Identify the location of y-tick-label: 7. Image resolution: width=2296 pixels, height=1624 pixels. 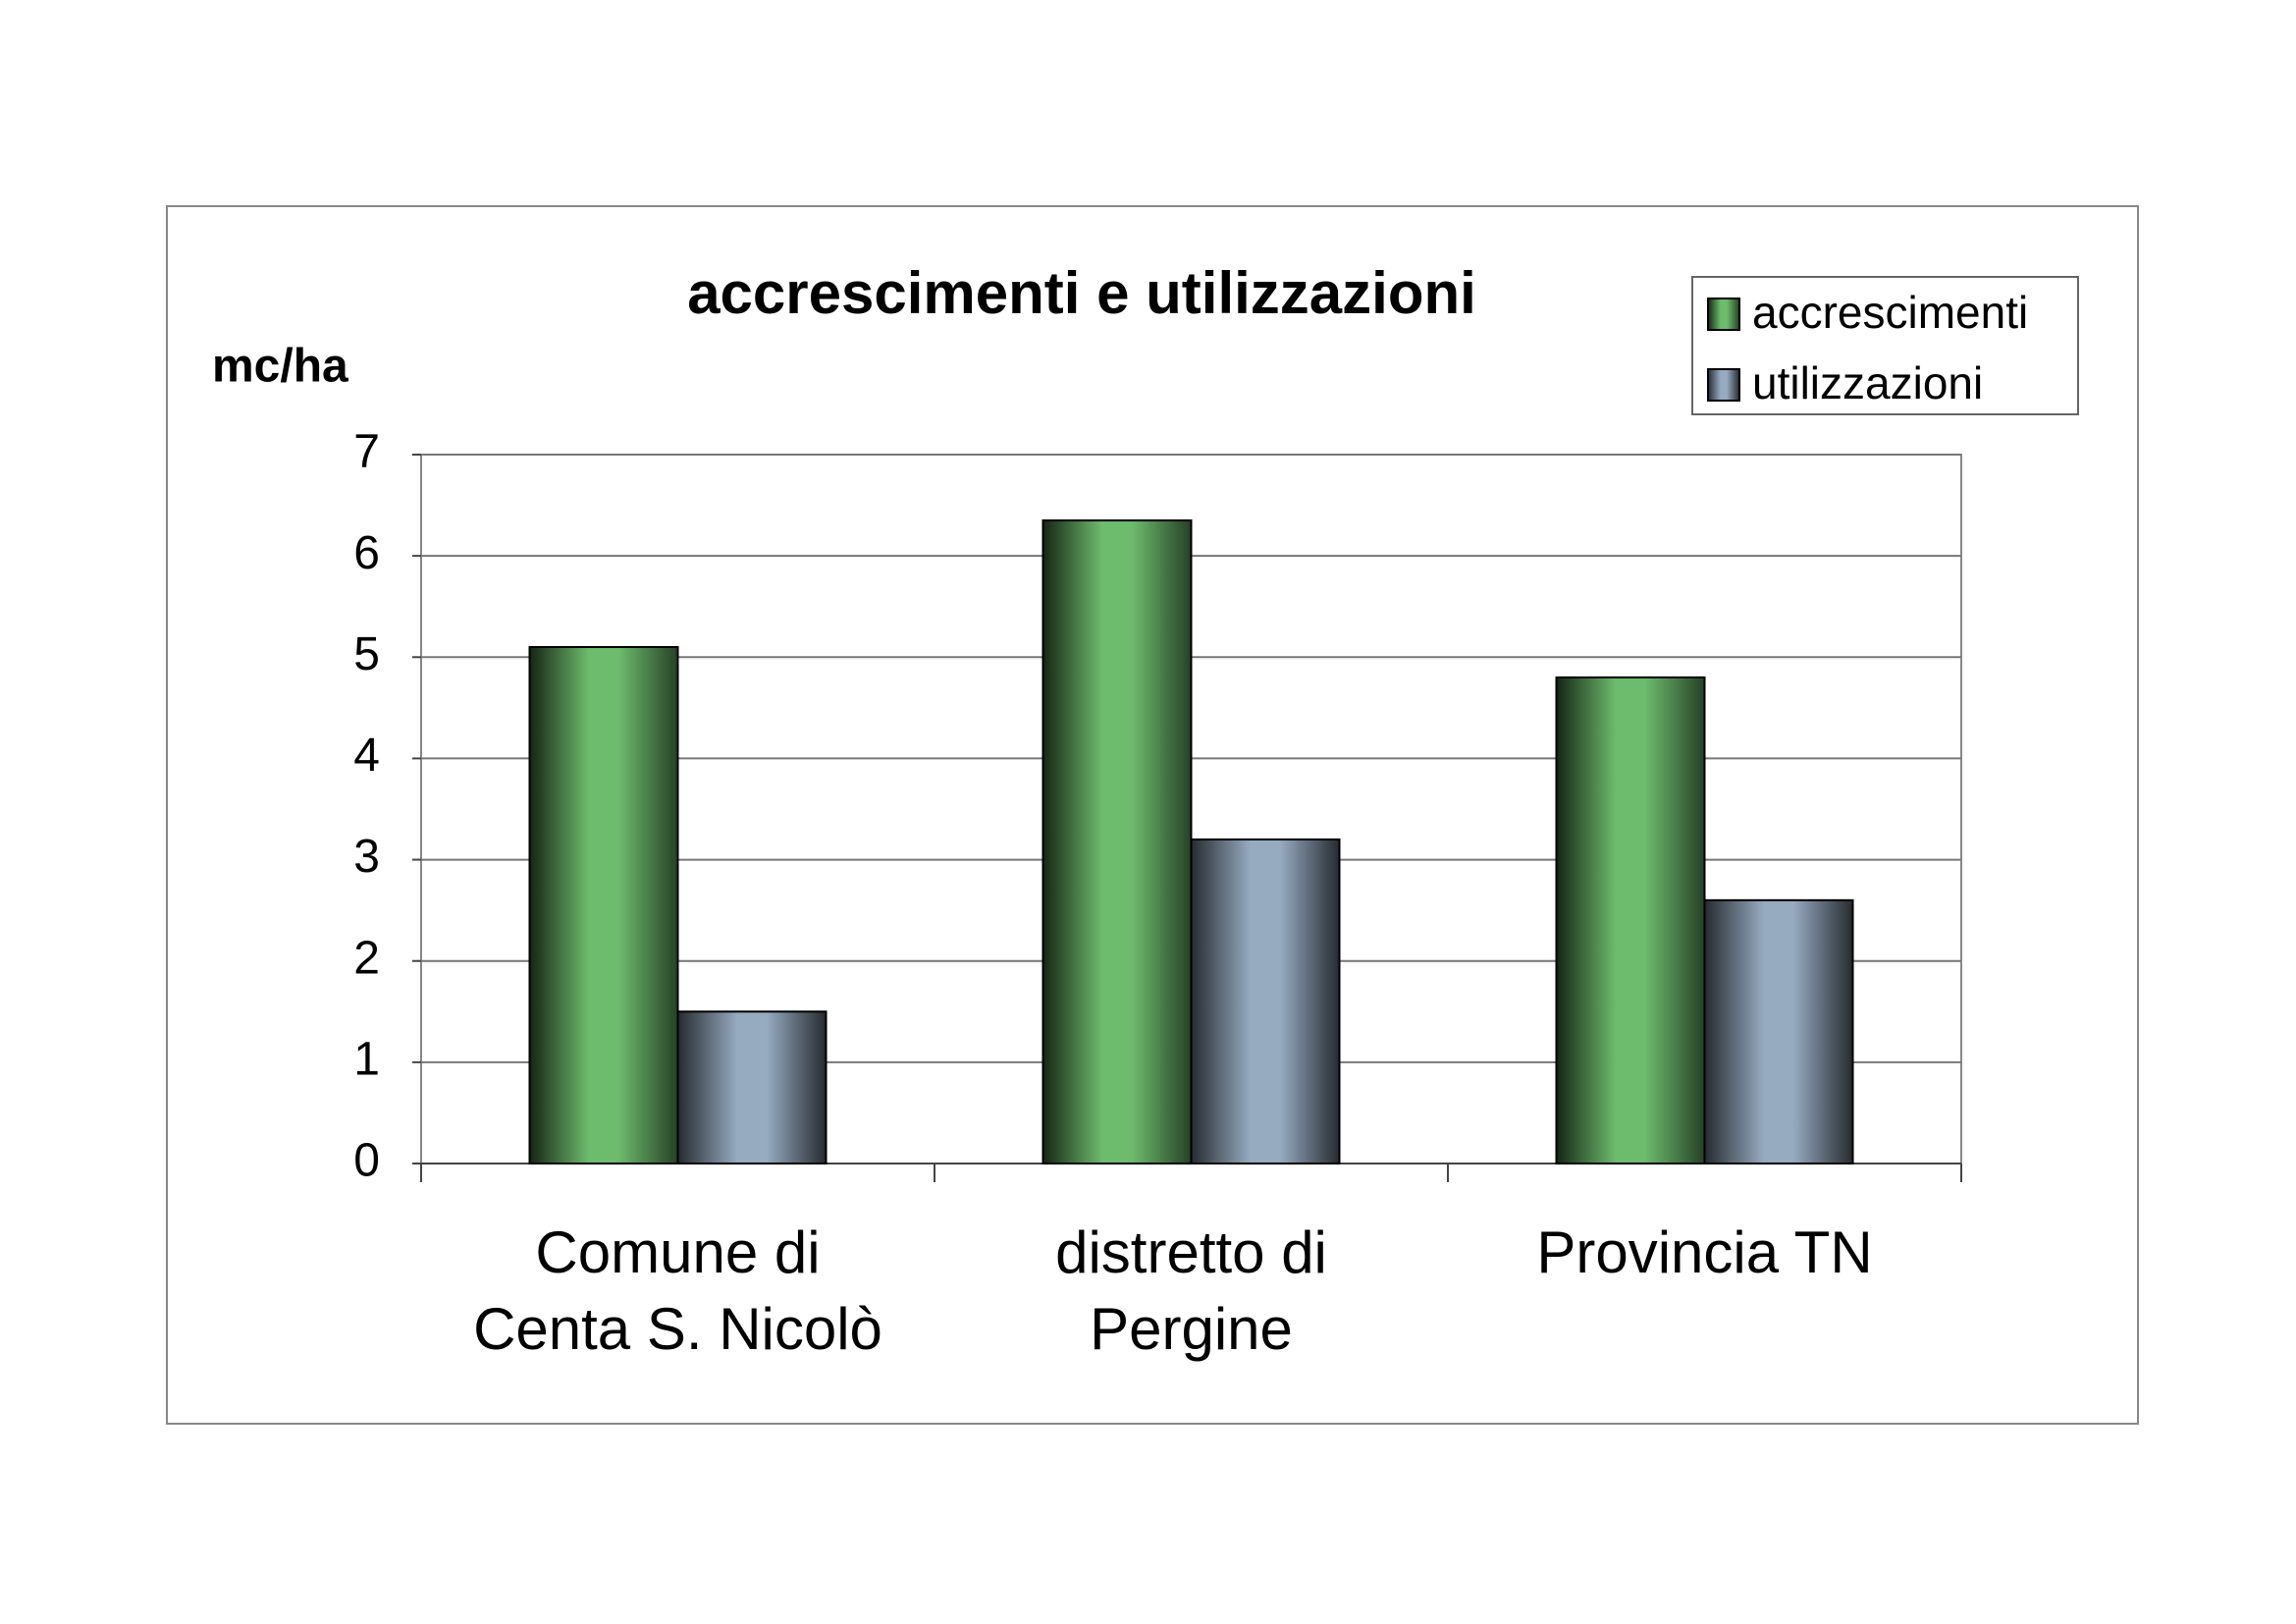
(367, 452).